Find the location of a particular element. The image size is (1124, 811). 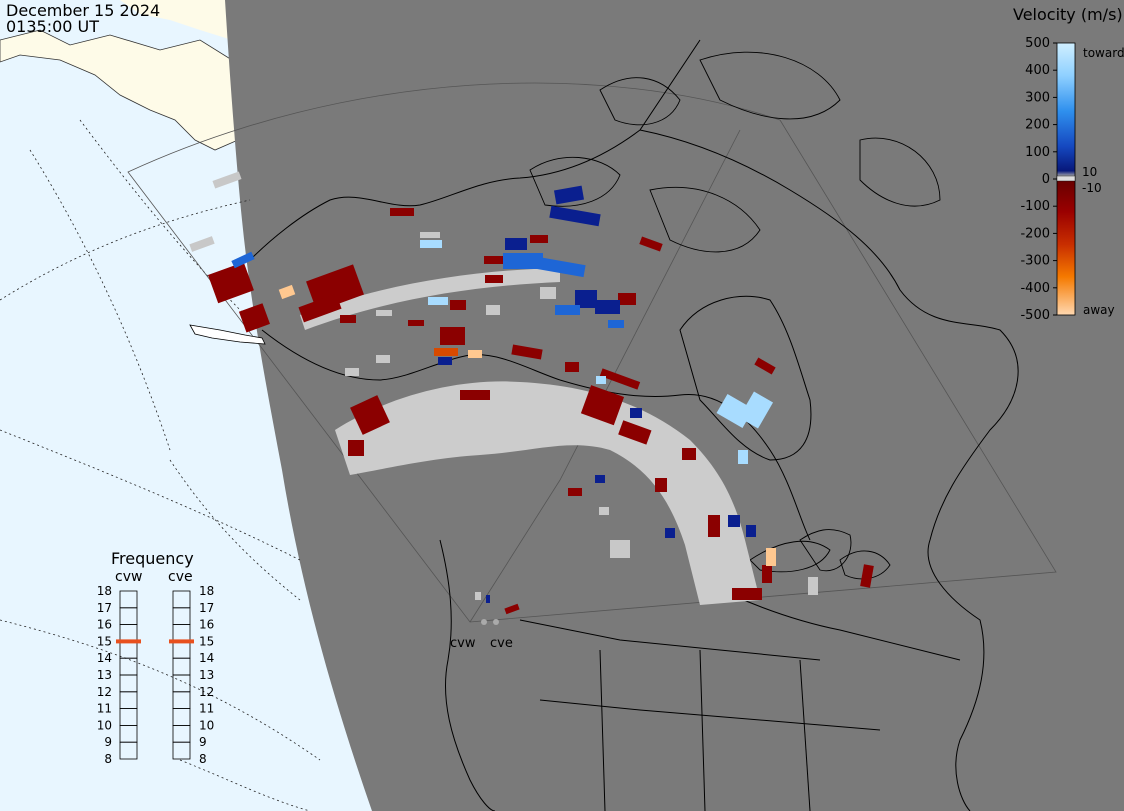

frequency-title: Frequency is located at coordinates (152, 558).